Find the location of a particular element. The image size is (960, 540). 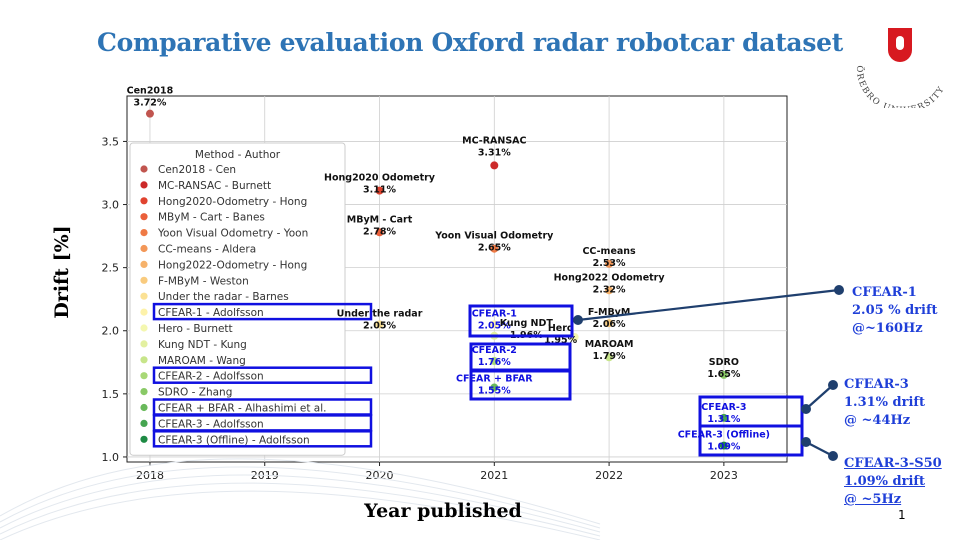

point-label: Hong2022 Odometry is located at coordinates (610, 277).